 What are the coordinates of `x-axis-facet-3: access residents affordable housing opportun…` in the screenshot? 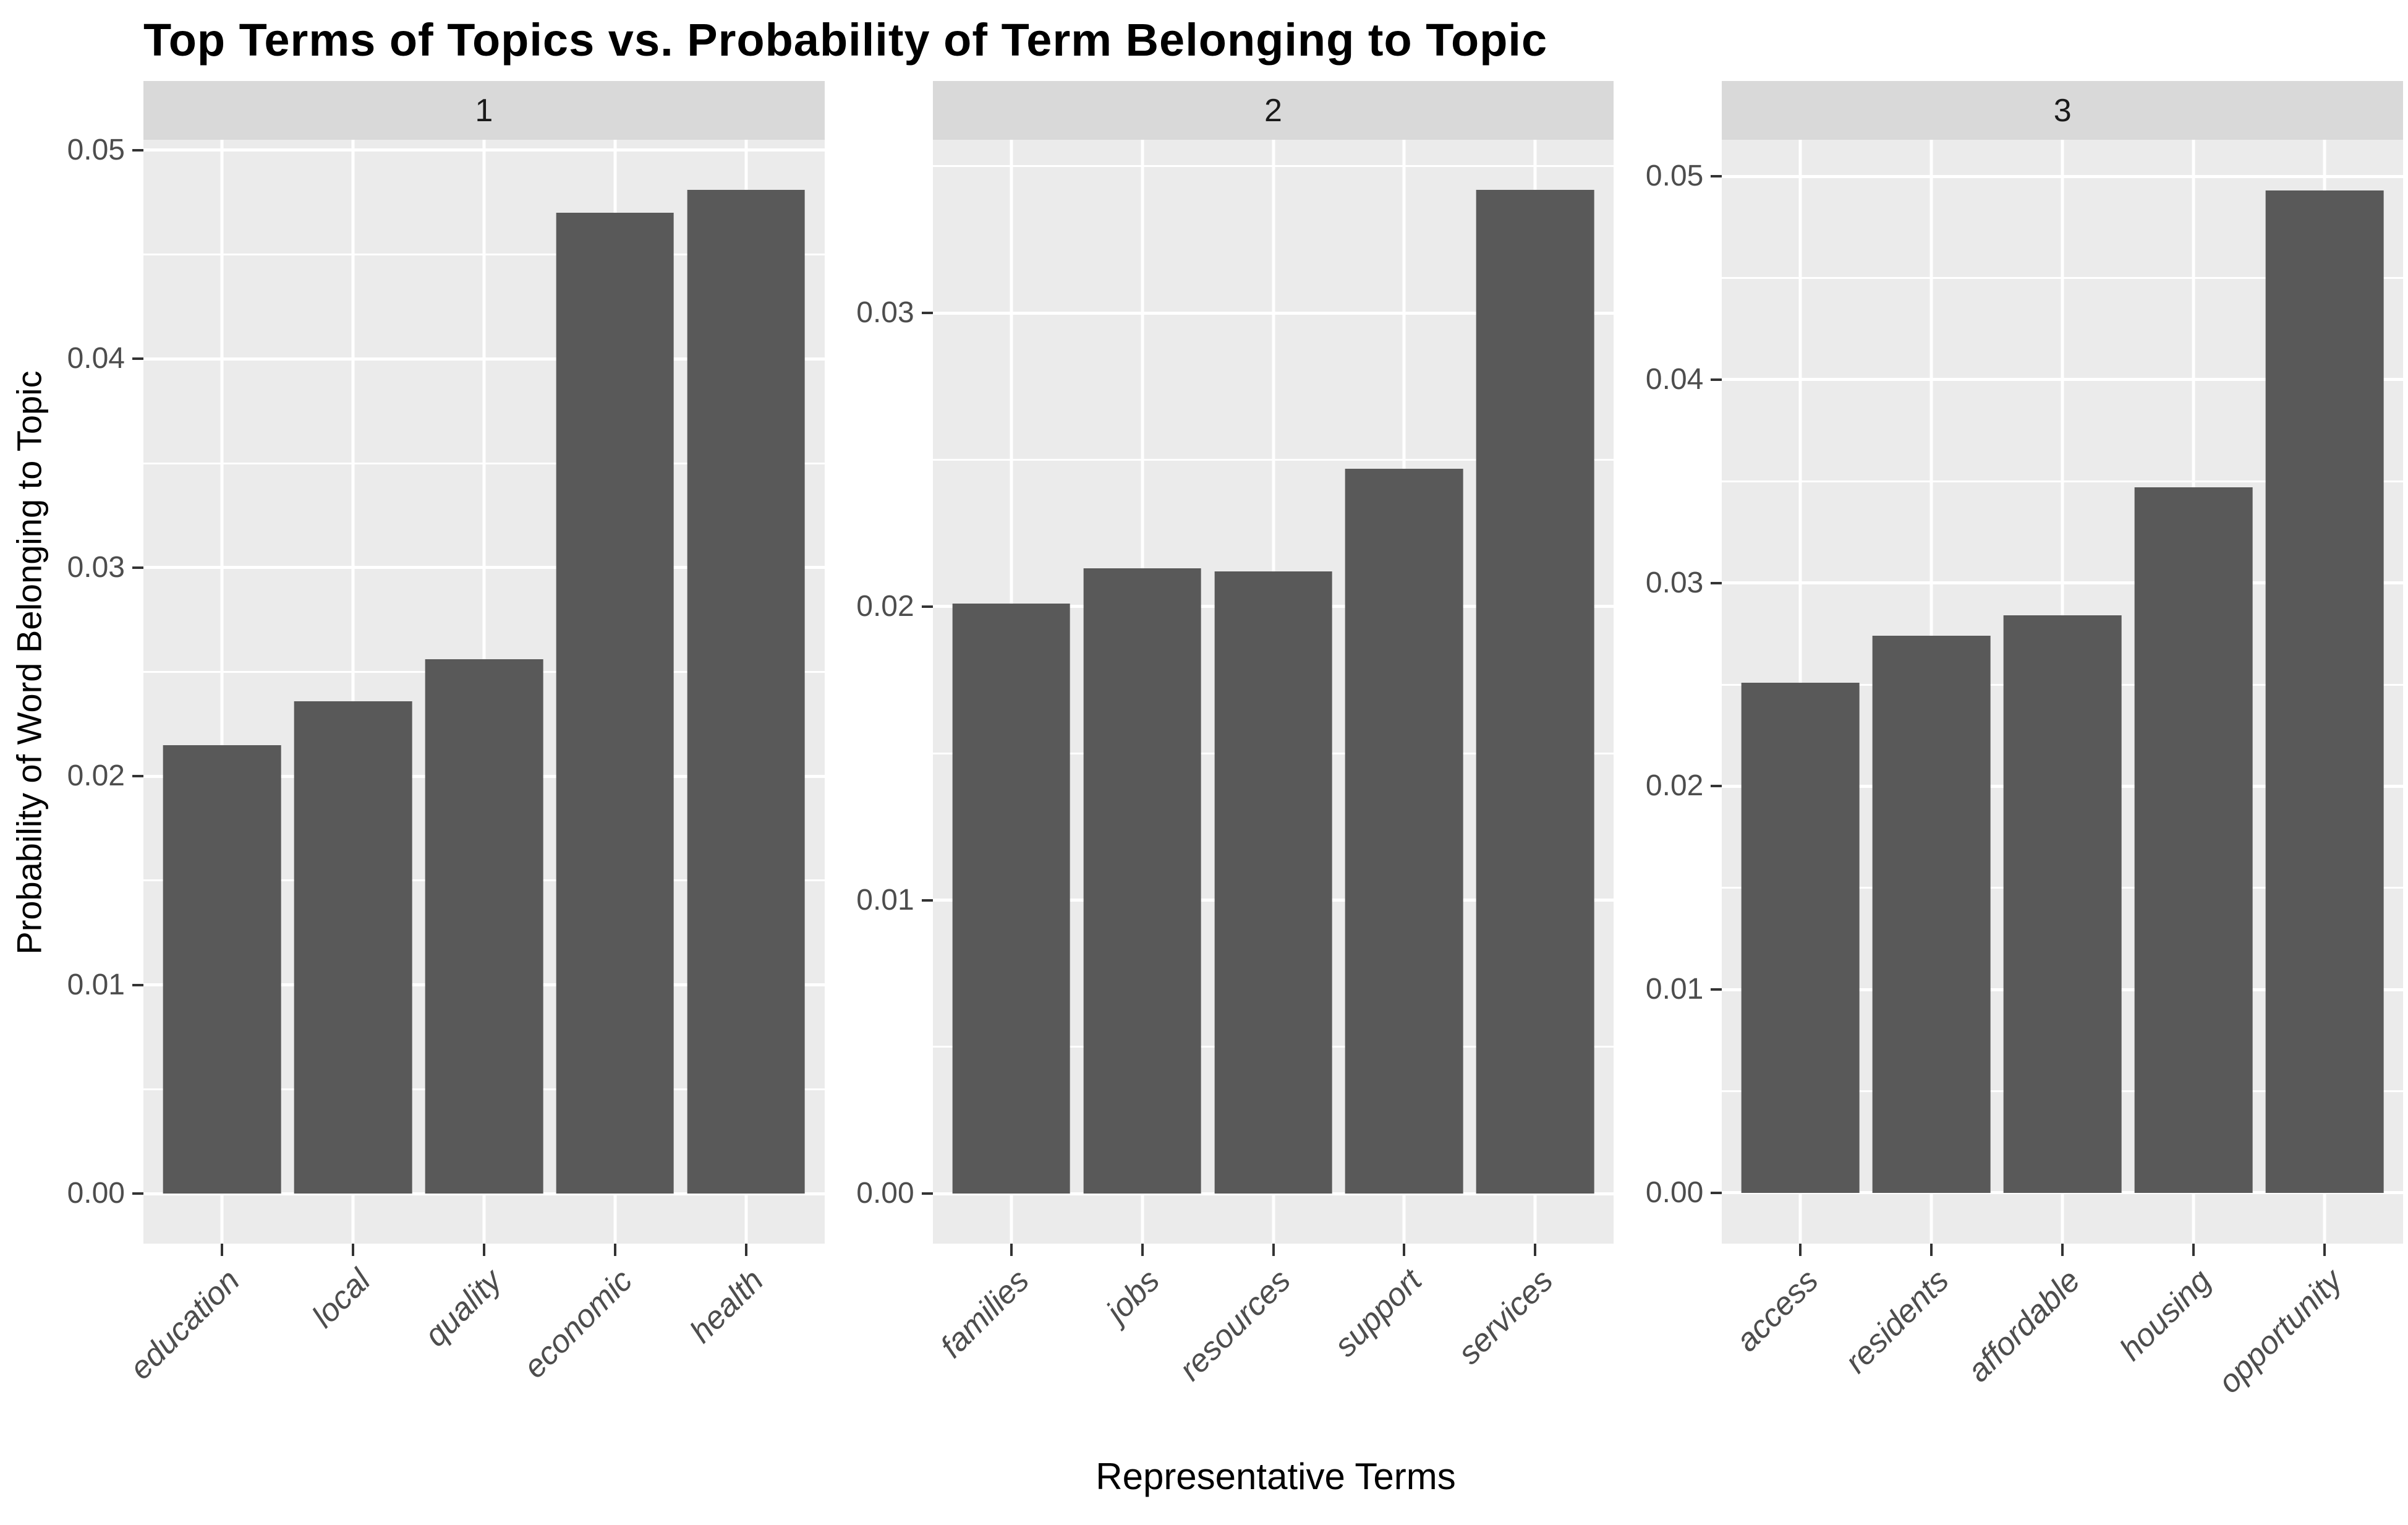 It's located at (2062, 1346).